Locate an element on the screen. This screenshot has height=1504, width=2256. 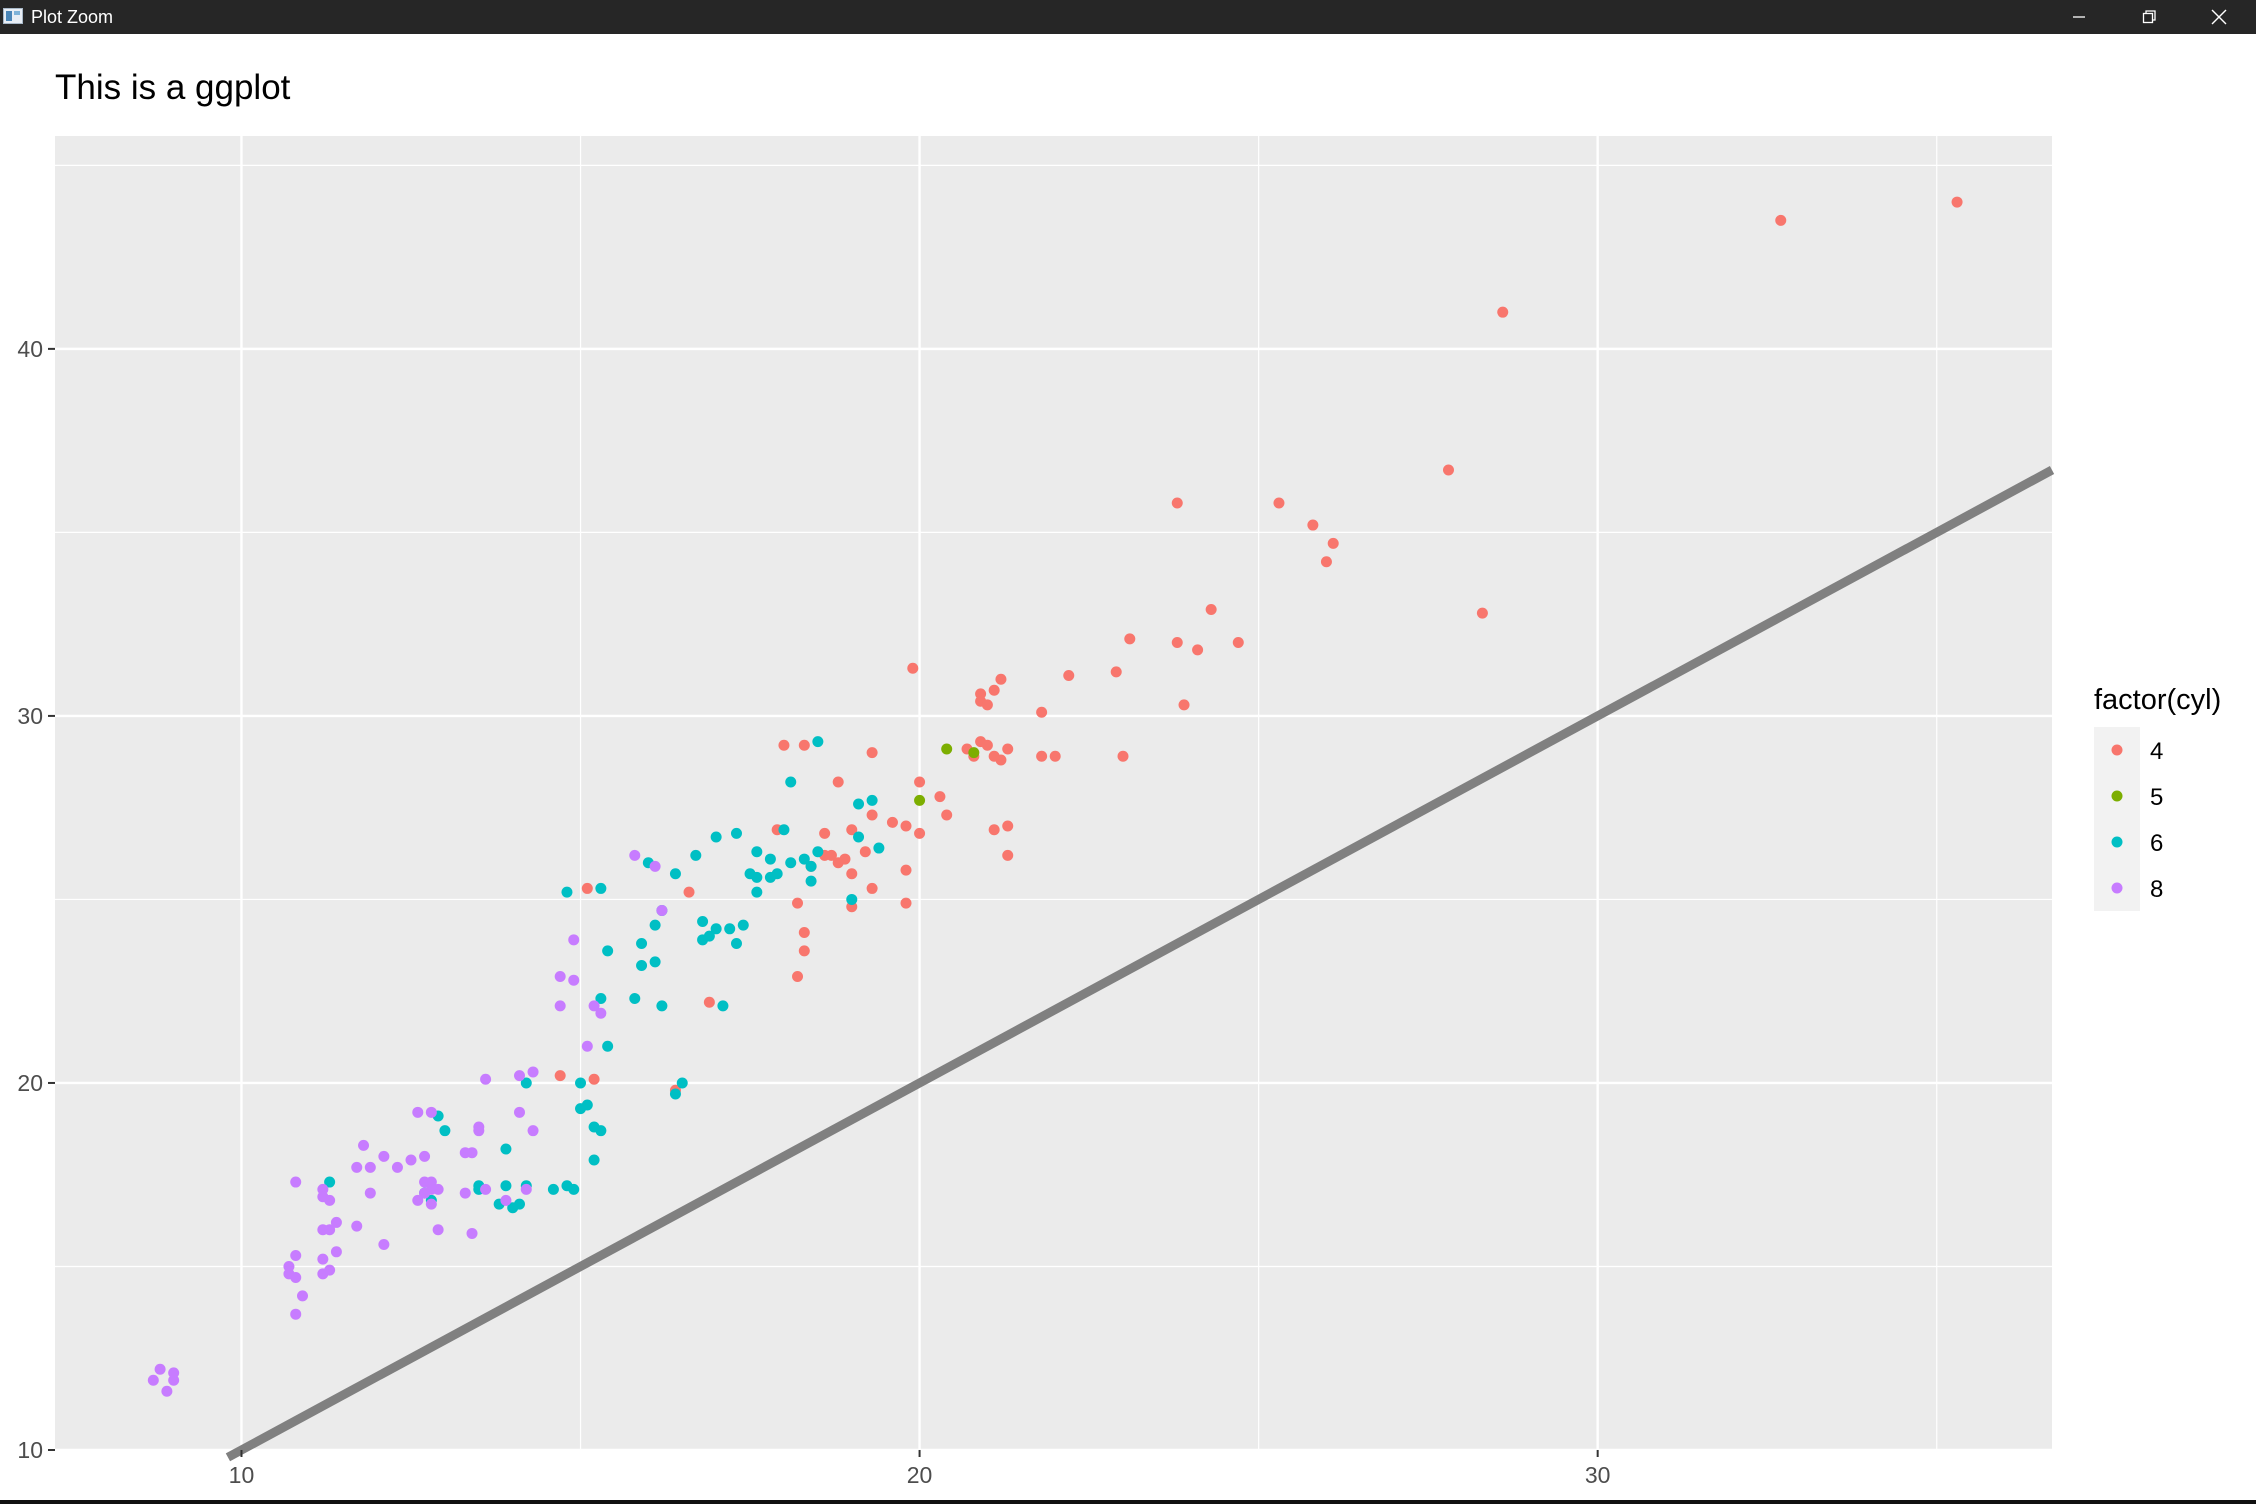
restore-button is located at coordinates (2149, 17).